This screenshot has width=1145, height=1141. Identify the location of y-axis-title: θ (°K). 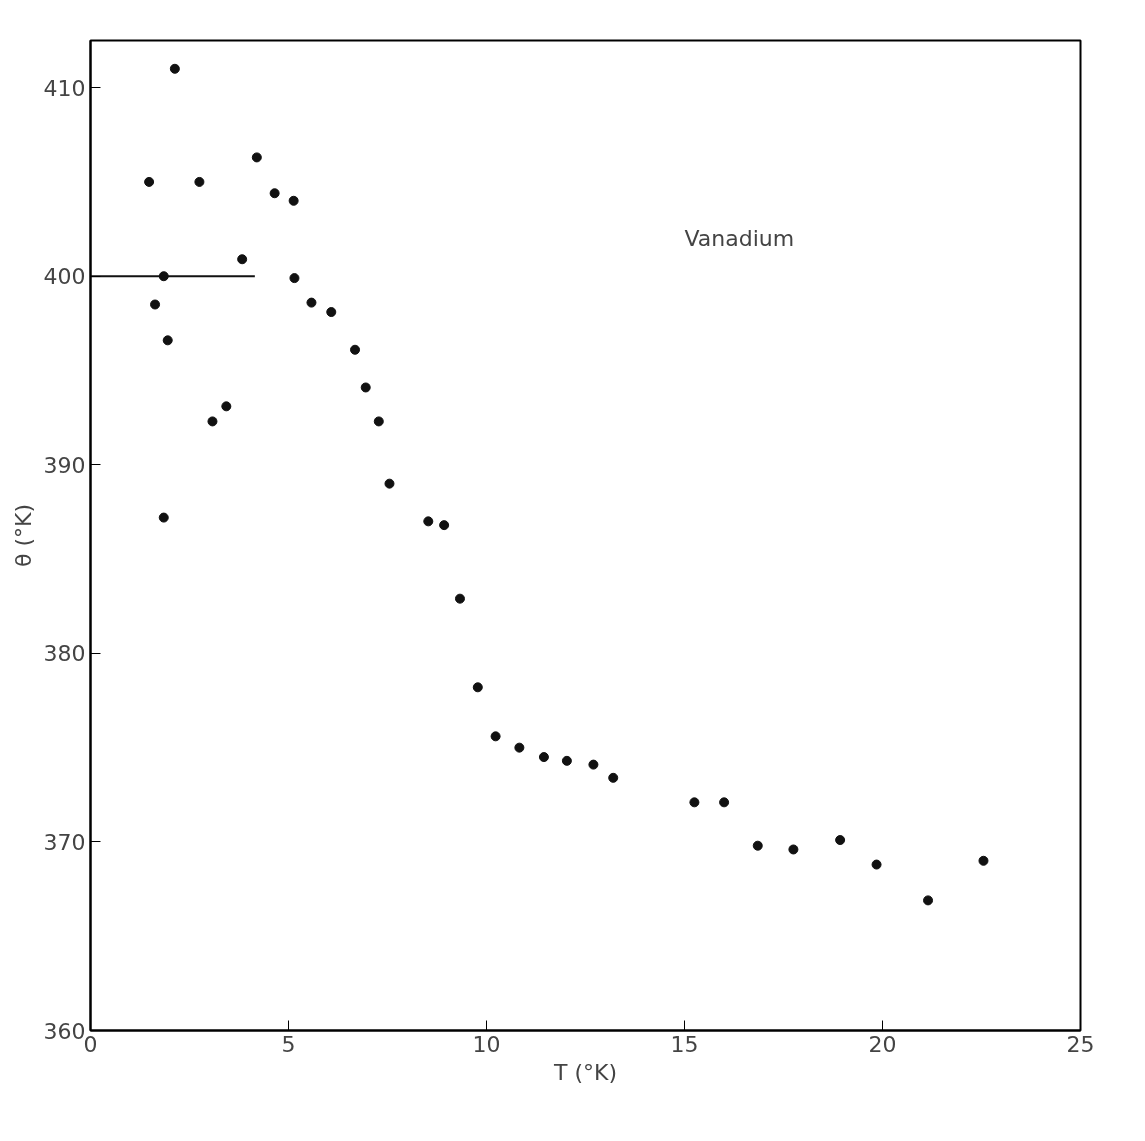
(23, 535).